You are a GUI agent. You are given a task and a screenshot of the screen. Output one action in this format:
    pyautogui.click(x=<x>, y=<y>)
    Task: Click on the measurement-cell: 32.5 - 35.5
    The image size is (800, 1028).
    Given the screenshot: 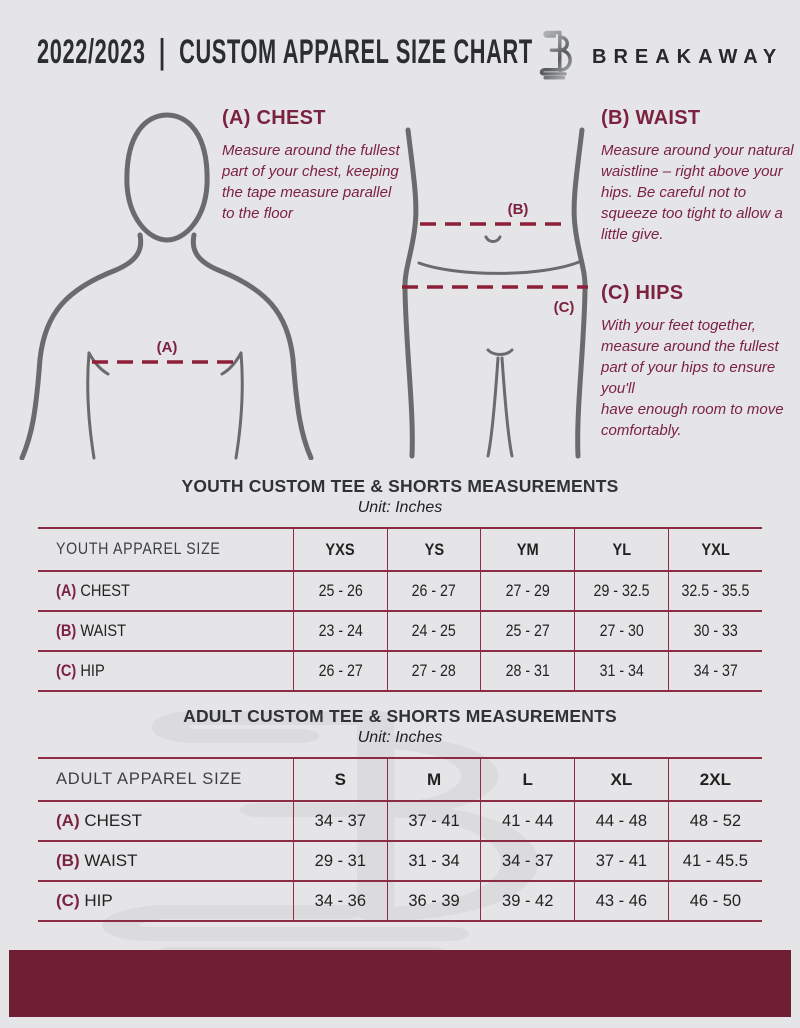 What is the action you would take?
    pyautogui.click(x=714, y=591)
    